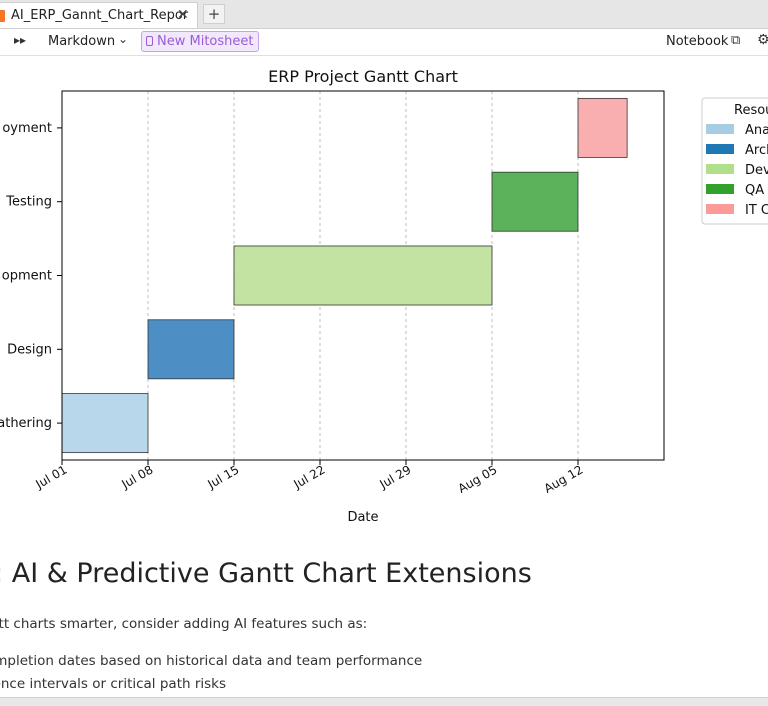 Image resolution: width=768 pixels, height=706 pixels. Describe the element at coordinates (384, 701) in the screenshot. I see `horizontal-scrollbar` at that location.